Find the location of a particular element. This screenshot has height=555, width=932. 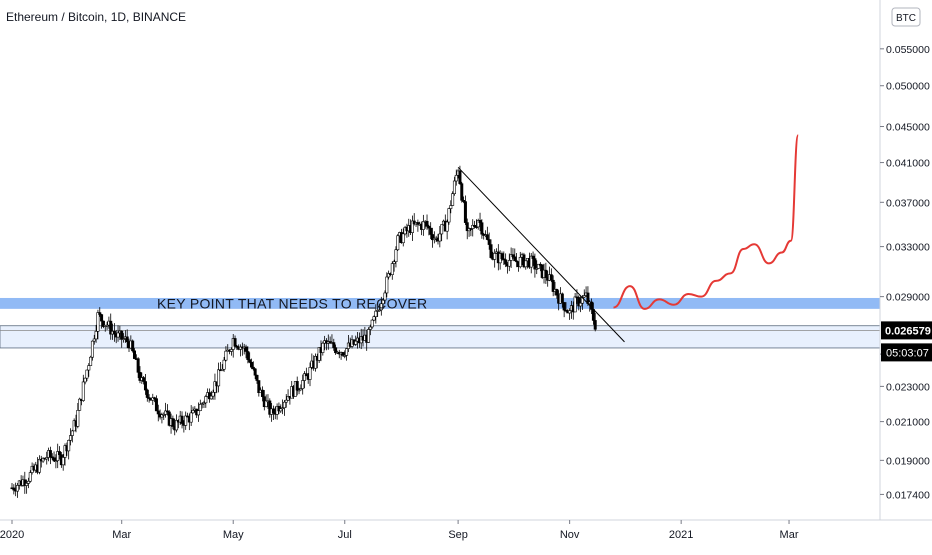

currency-badge: BTC is located at coordinates (906, 17).